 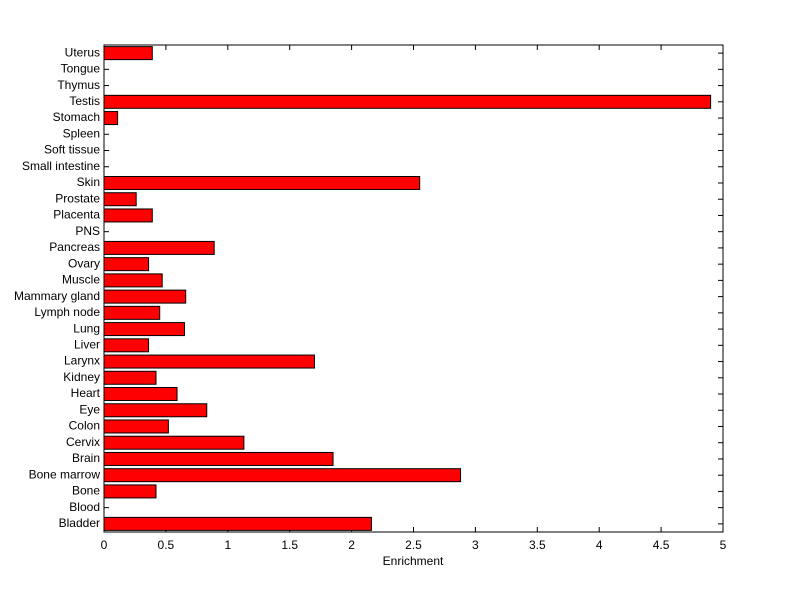 What do you see at coordinates (81, 133) in the screenshot?
I see `y-tick-label: Spleen` at bounding box center [81, 133].